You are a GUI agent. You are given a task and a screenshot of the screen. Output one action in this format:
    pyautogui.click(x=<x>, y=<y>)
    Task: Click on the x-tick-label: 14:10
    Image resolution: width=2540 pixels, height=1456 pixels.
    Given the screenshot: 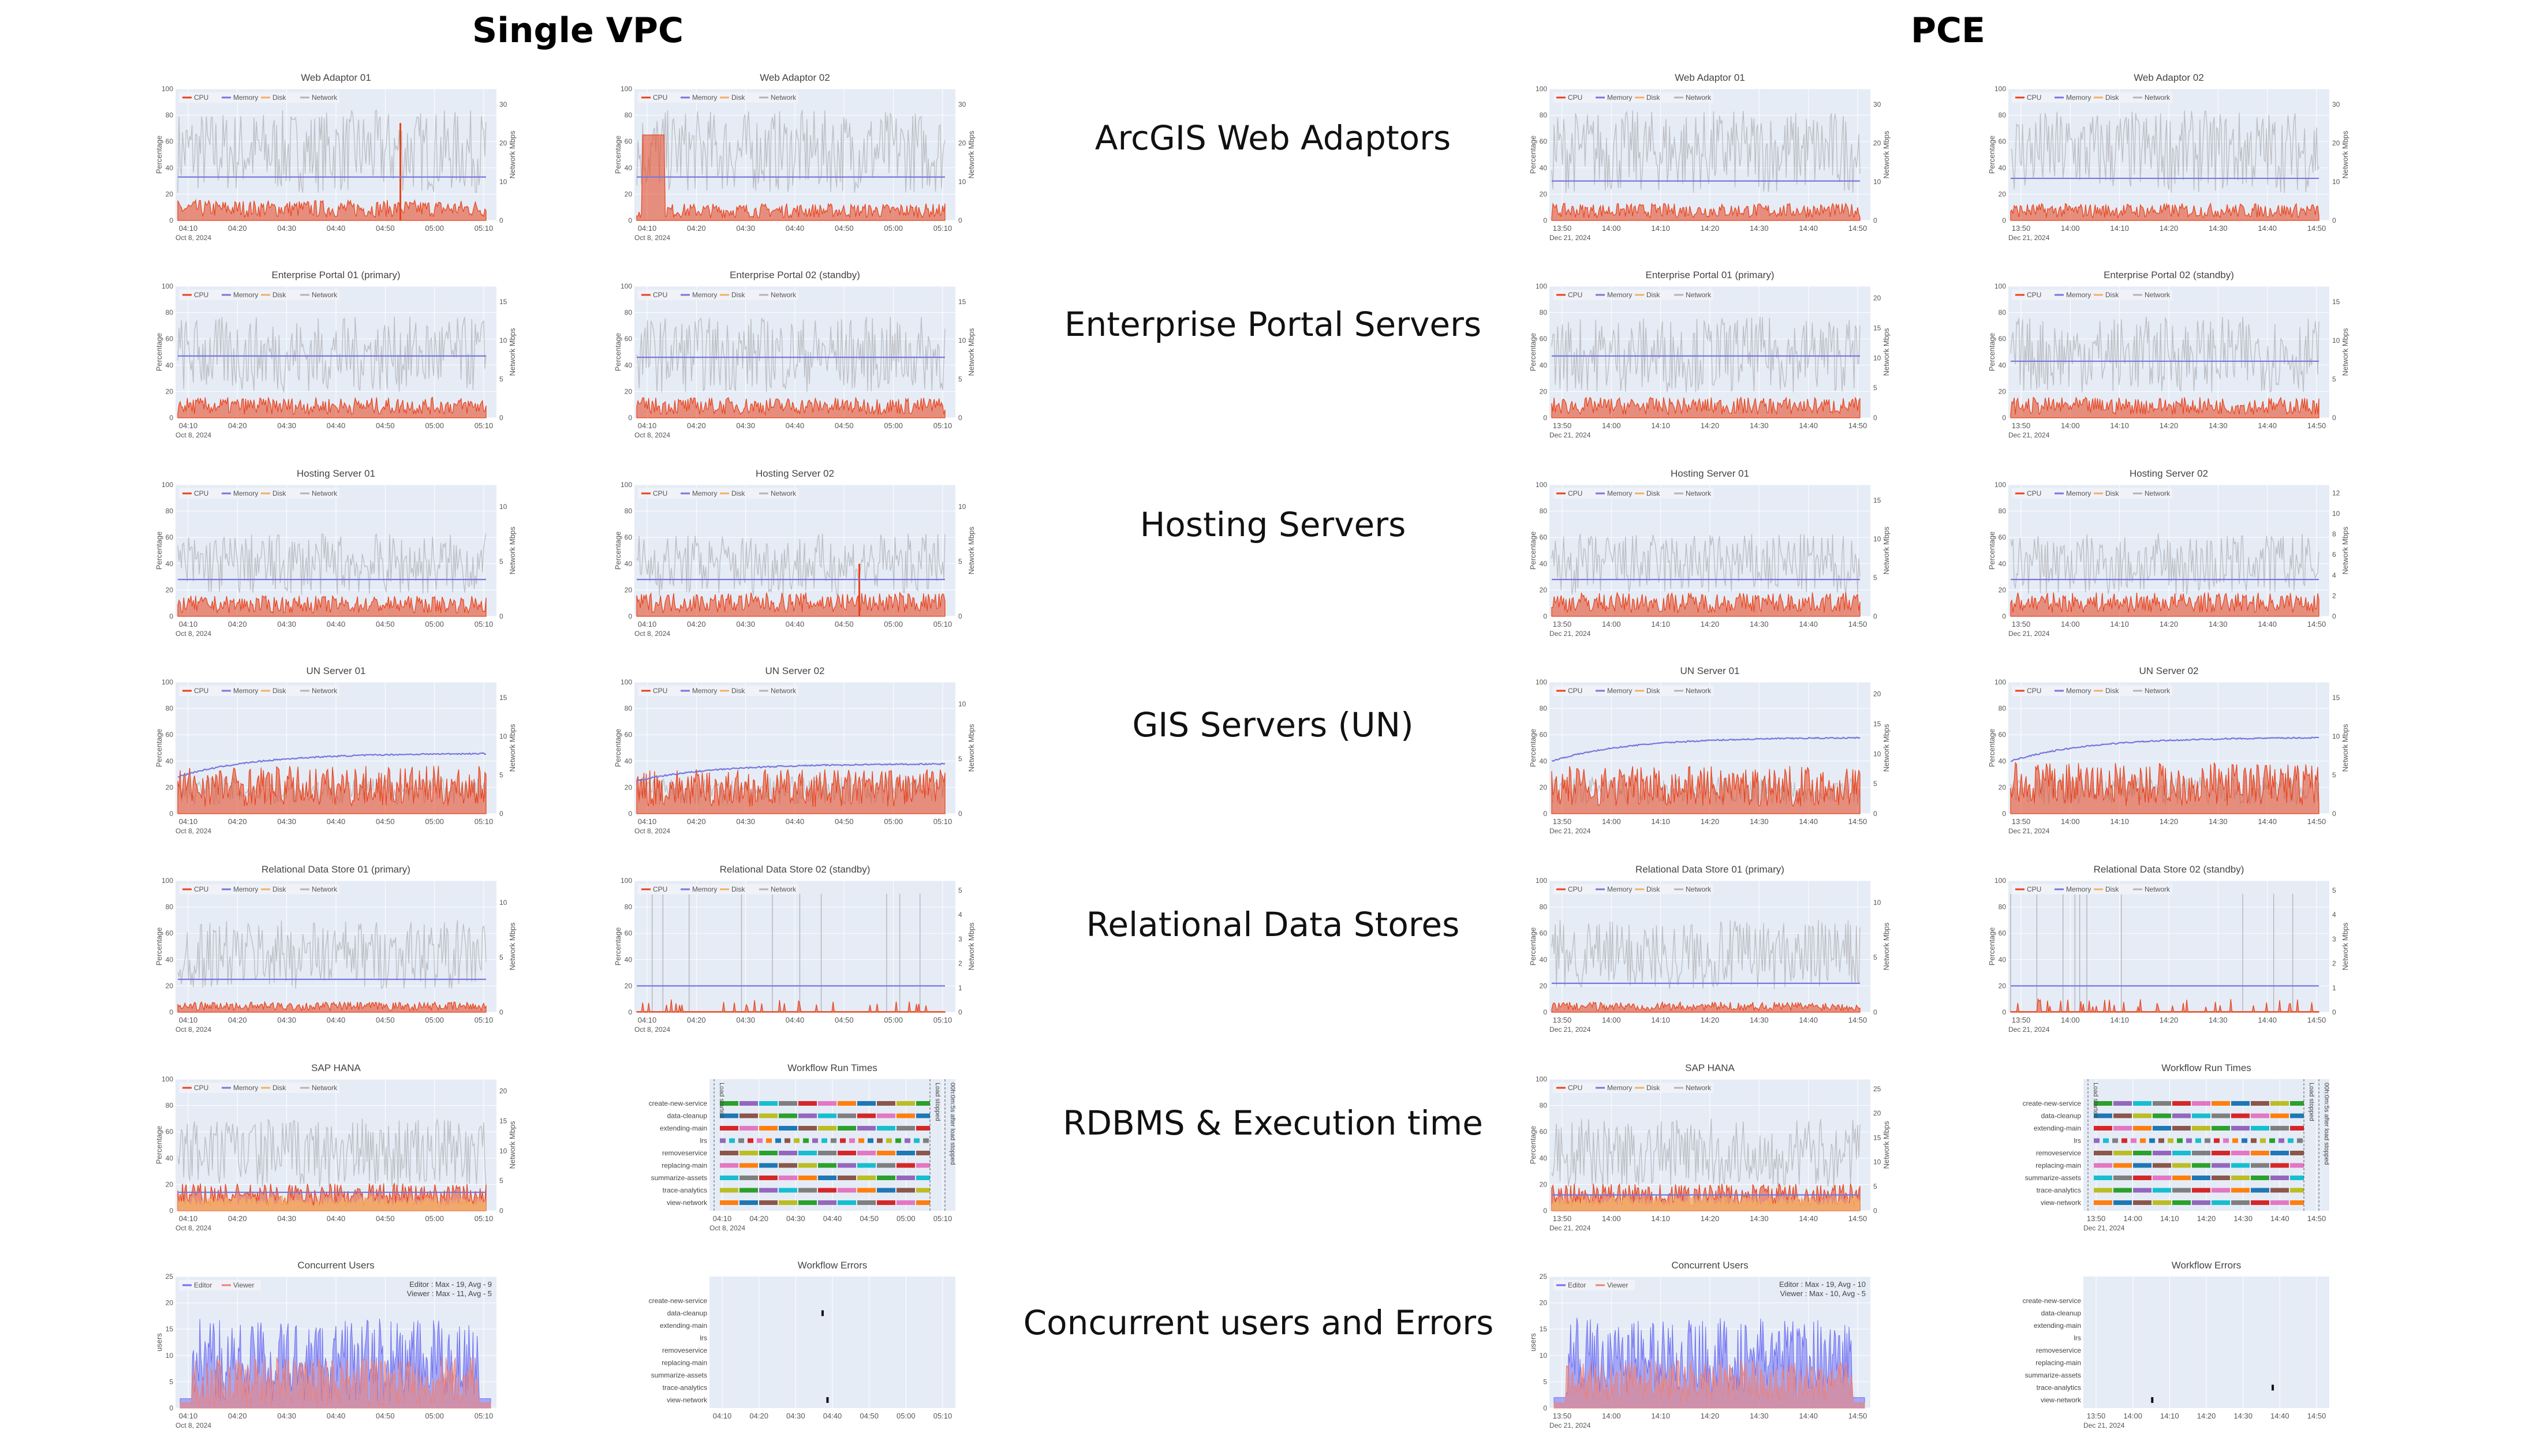 What is the action you would take?
    pyautogui.click(x=1660, y=1020)
    